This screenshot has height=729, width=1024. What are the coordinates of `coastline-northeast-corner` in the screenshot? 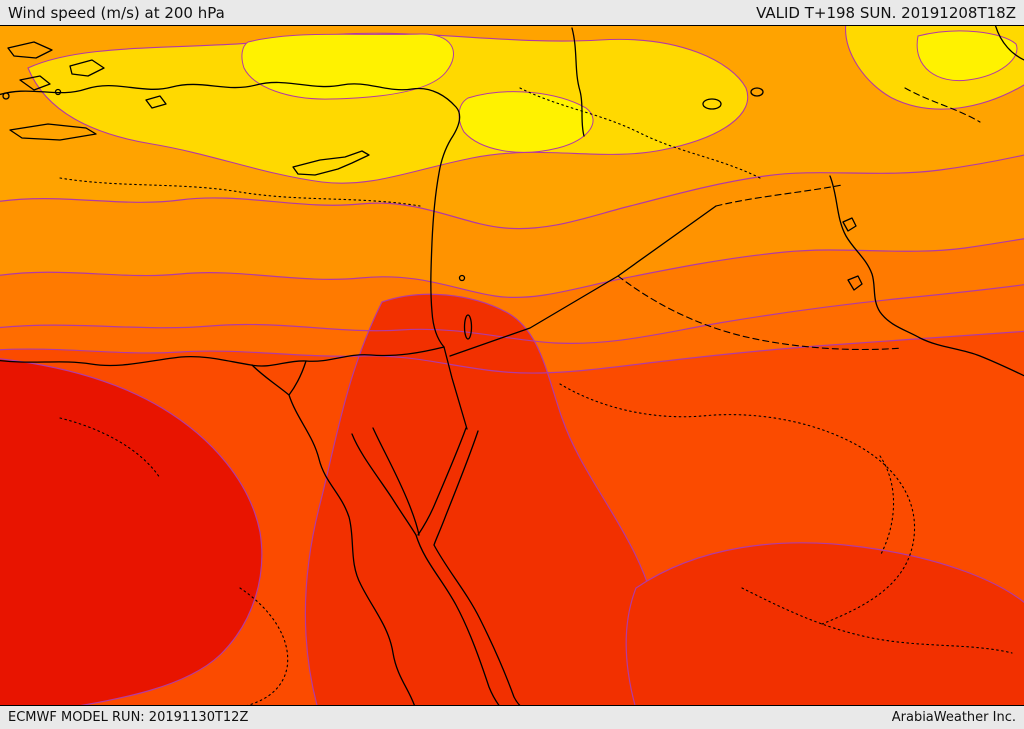 It's located at (1009, 43).